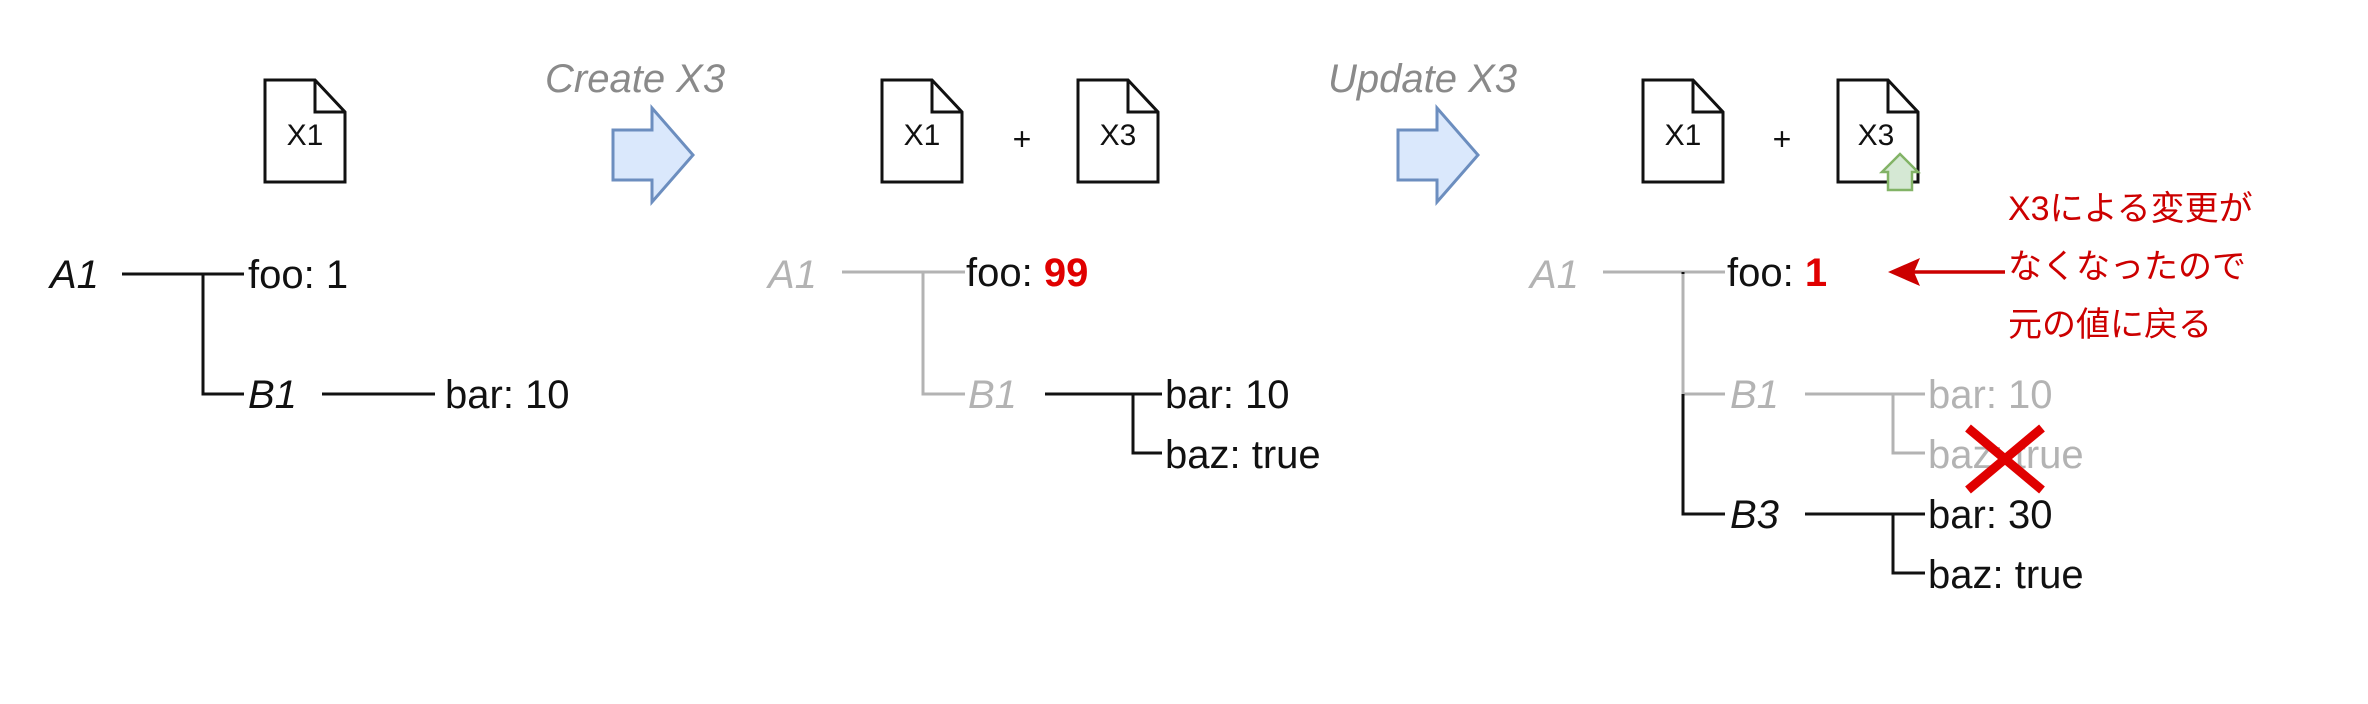 Image resolution: width=2368 pixels, height=704 pixels. I want to click on step-create: Create X3, so click(635, 132).